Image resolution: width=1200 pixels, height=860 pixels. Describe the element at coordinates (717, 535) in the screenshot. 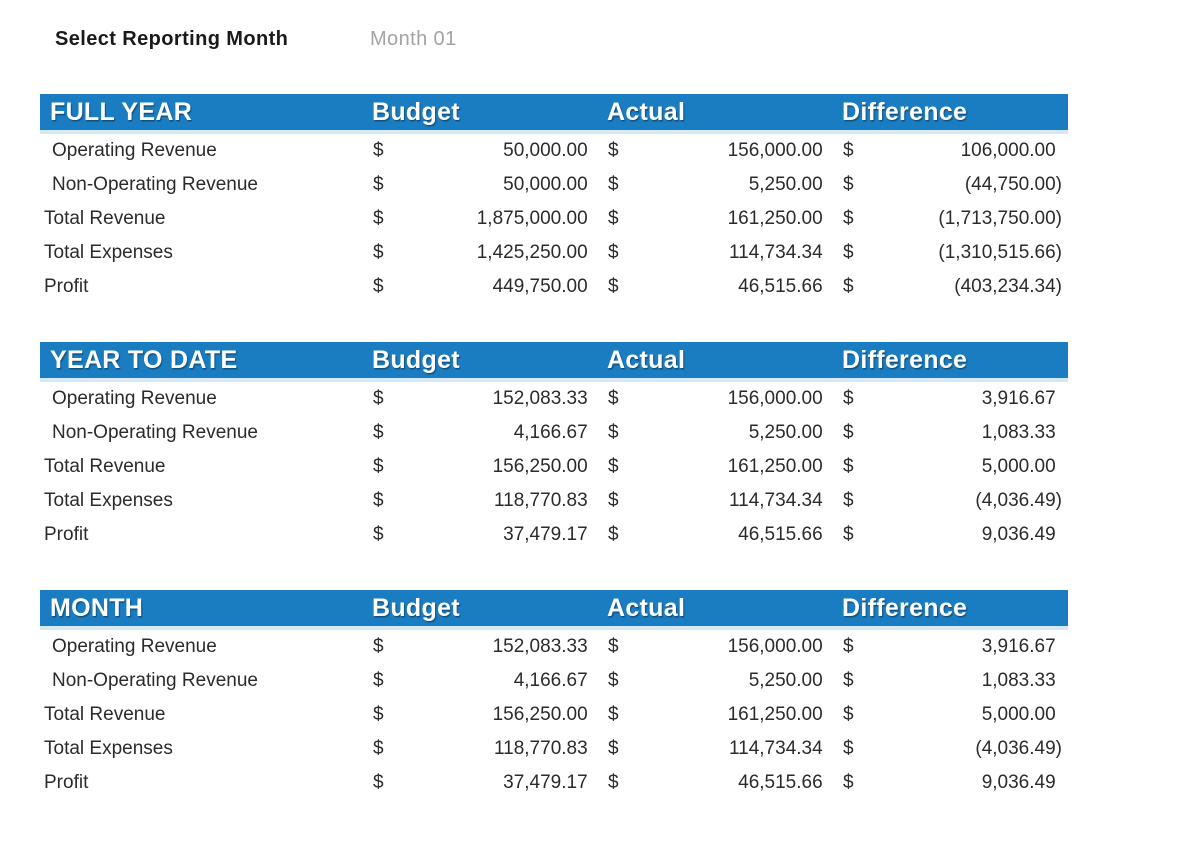

I see `actual-cell: $ 46,515.66` at that location.